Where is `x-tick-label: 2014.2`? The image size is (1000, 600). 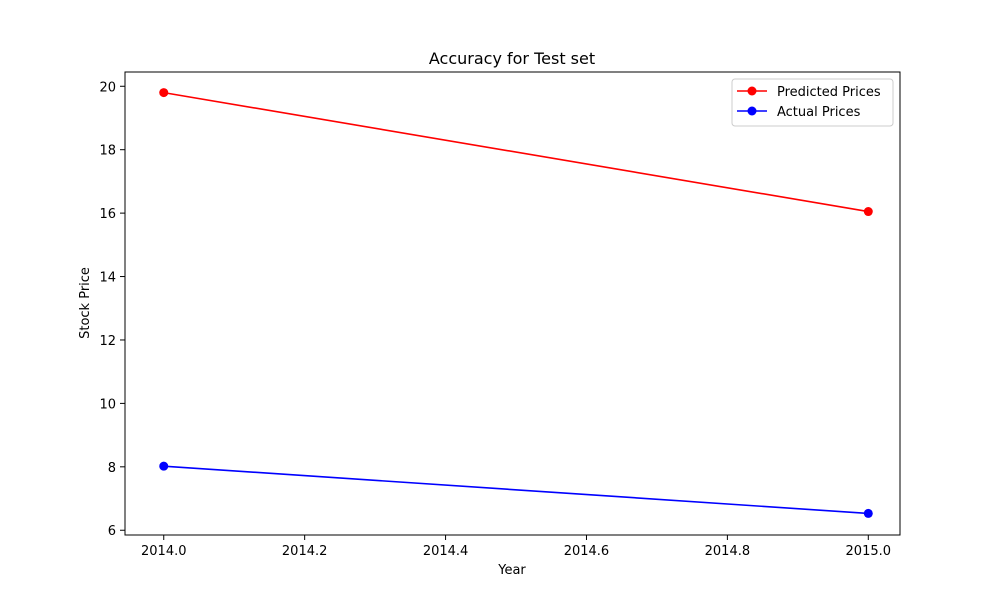
x-tick-label: 2014.2 is located at coordinates (305, 551).